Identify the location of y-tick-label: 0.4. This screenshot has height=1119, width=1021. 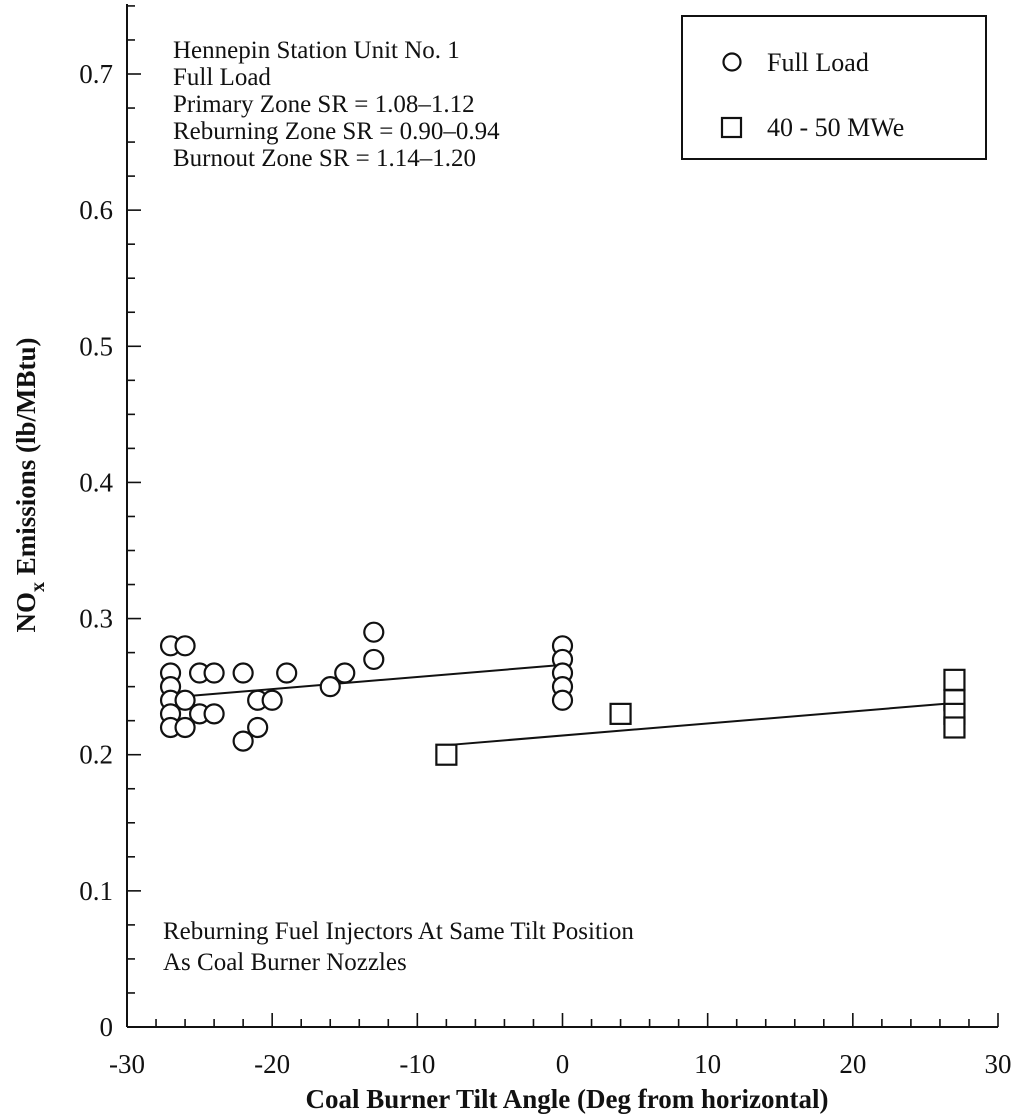
(96, 482).